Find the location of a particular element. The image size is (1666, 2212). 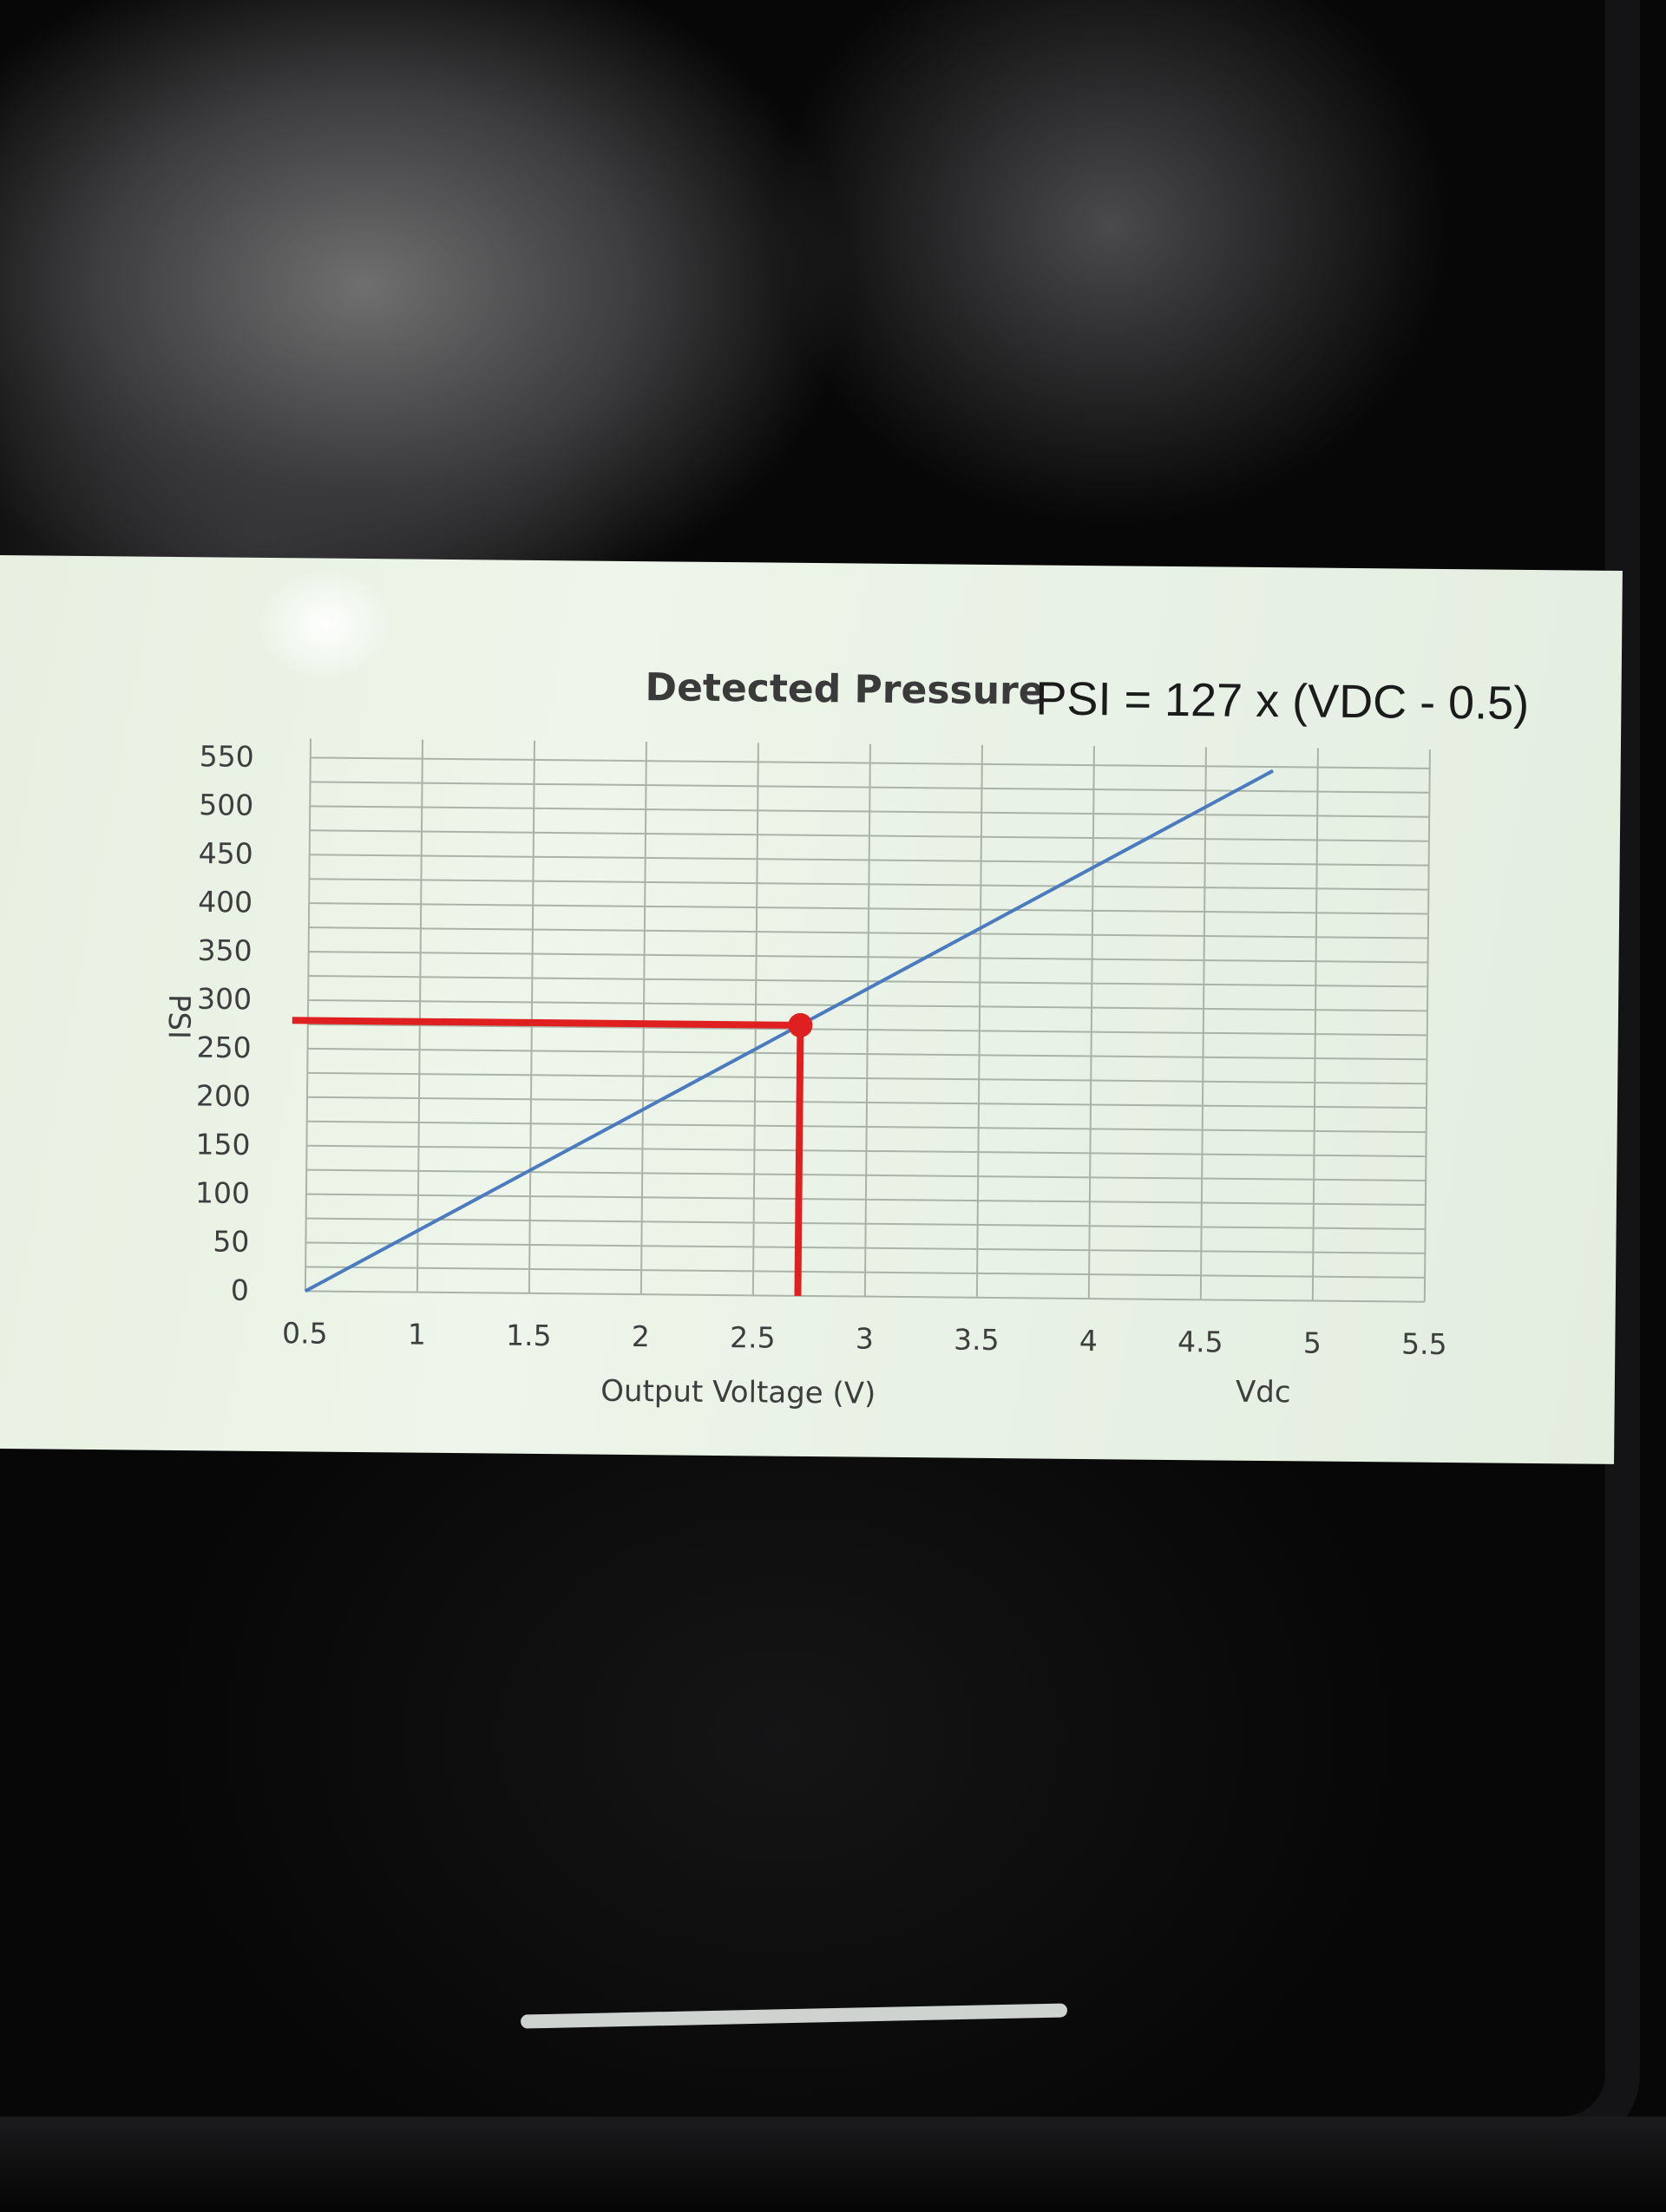

x-tick-label: 4 is located at coordinates (1088, 1341).